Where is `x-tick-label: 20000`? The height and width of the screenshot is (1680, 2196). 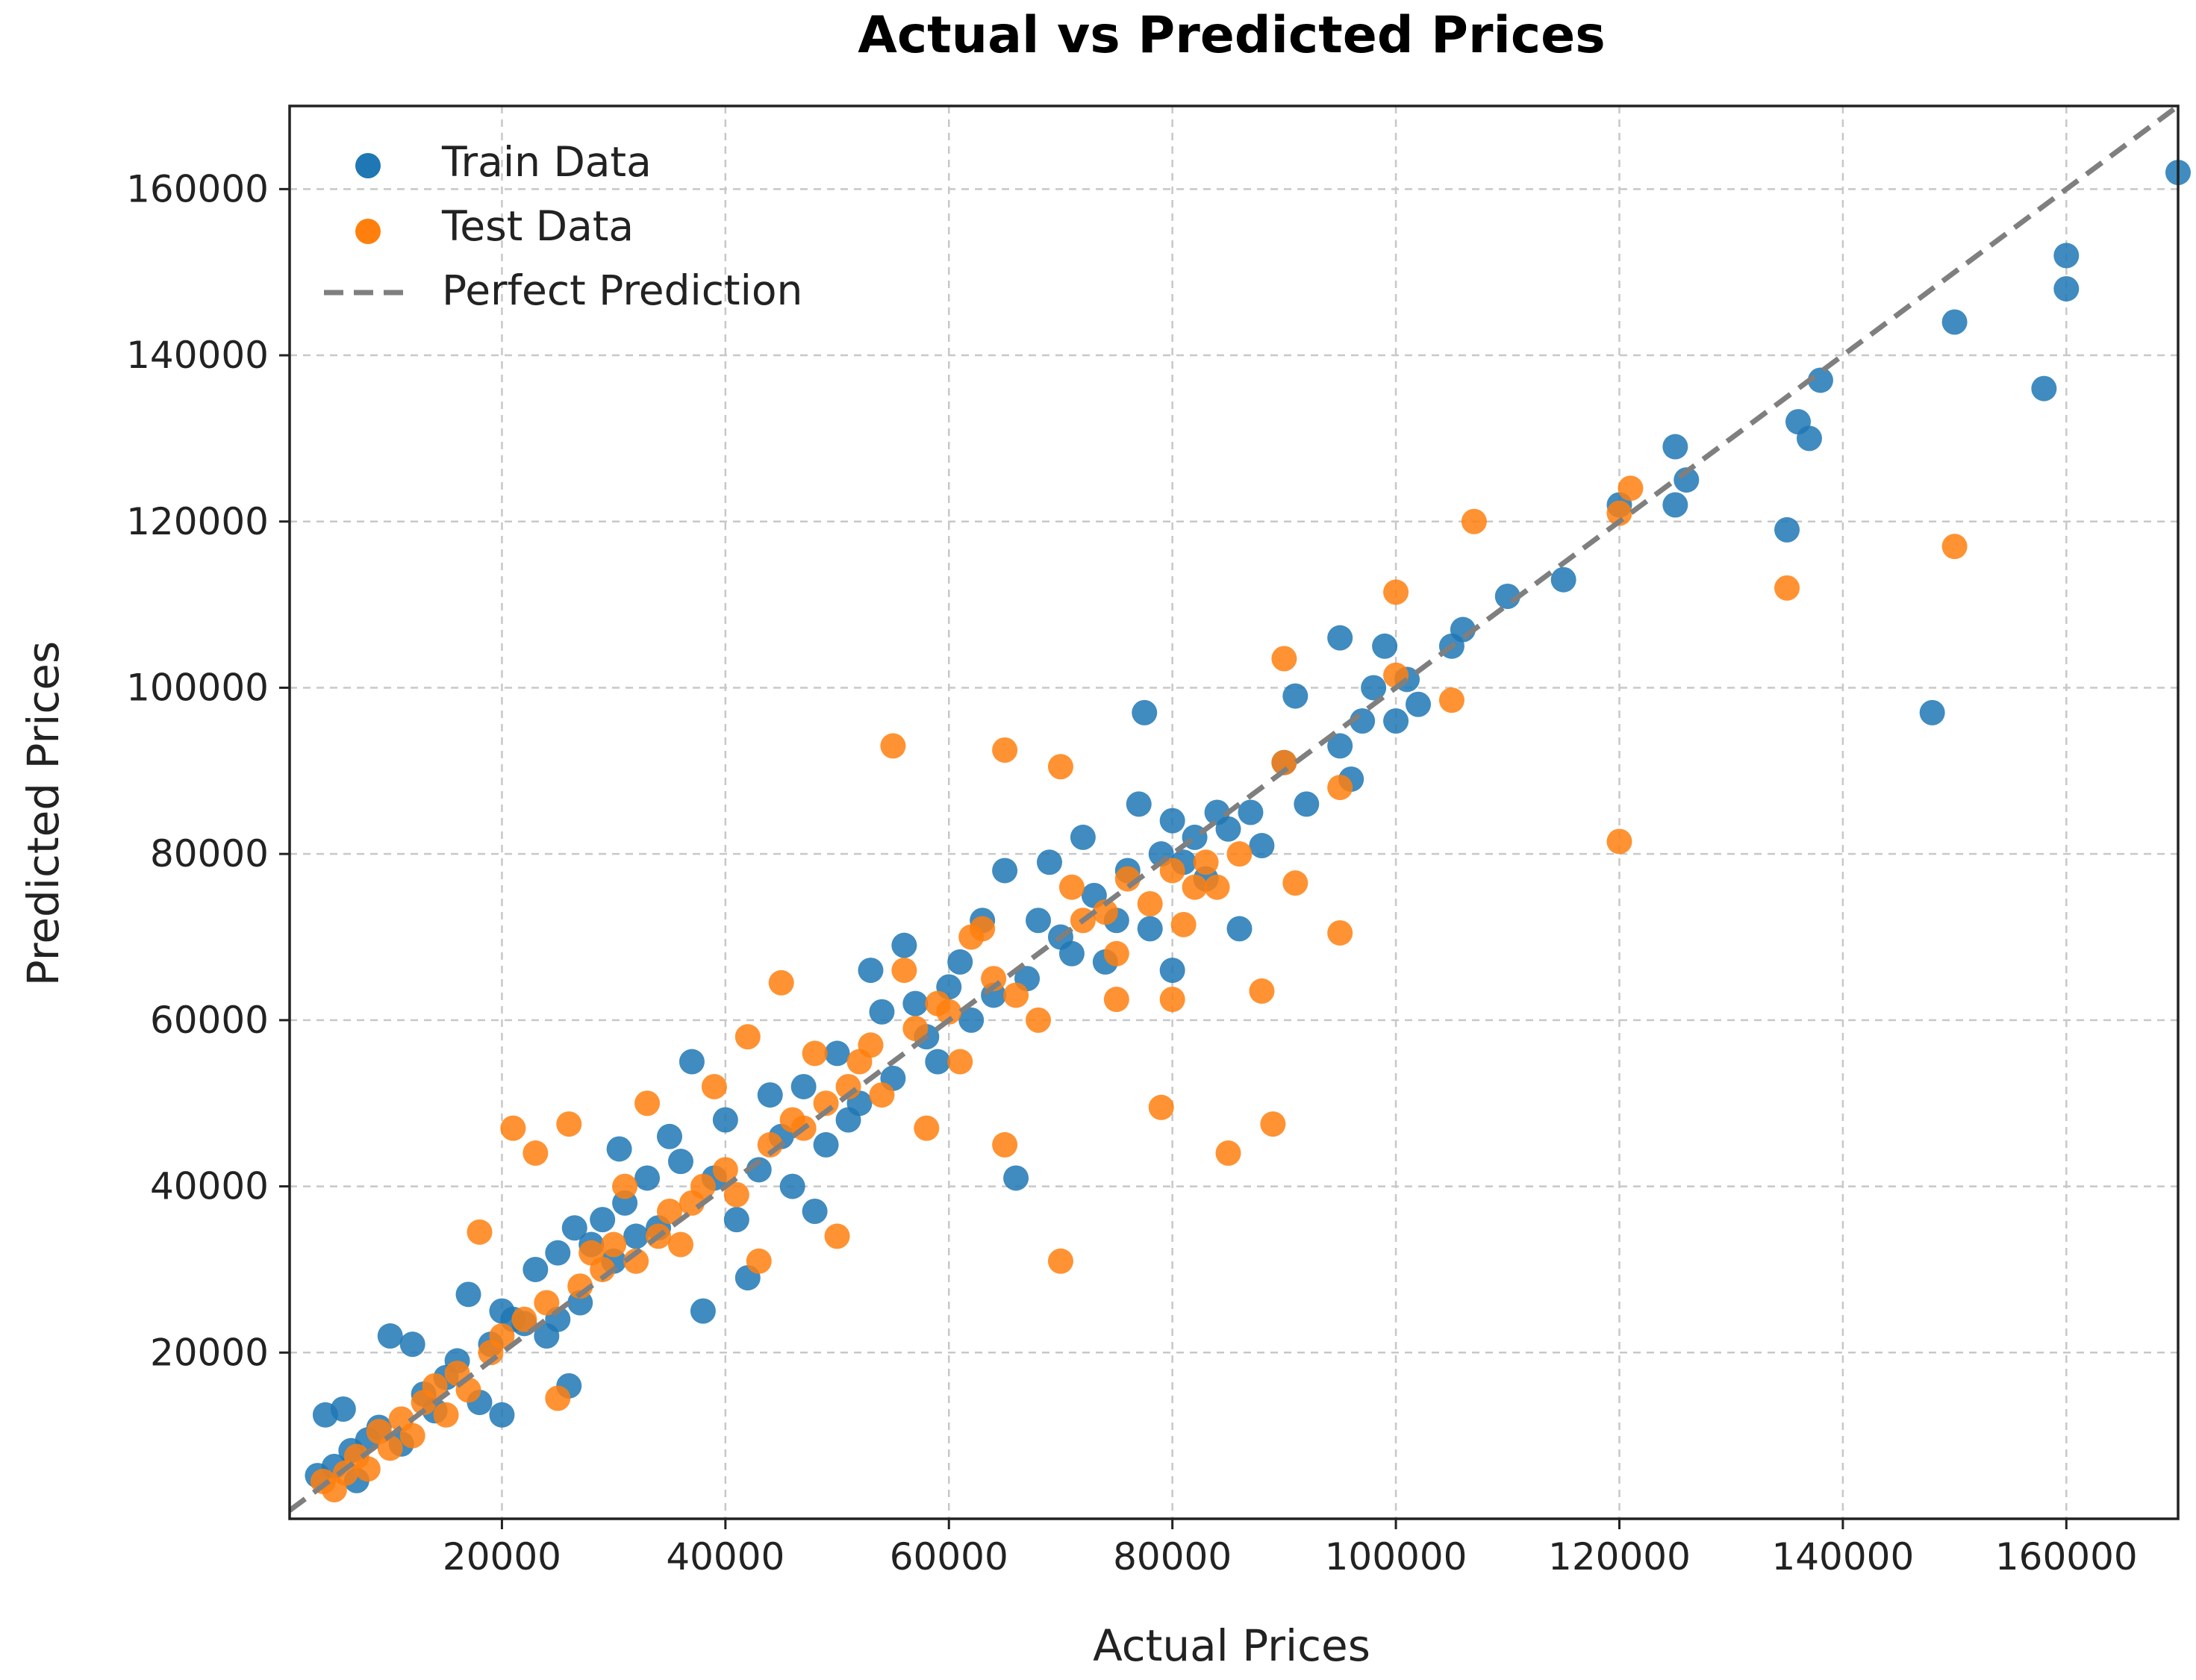 x-tick-label: 20000 is located at coordinates (502, 1556).